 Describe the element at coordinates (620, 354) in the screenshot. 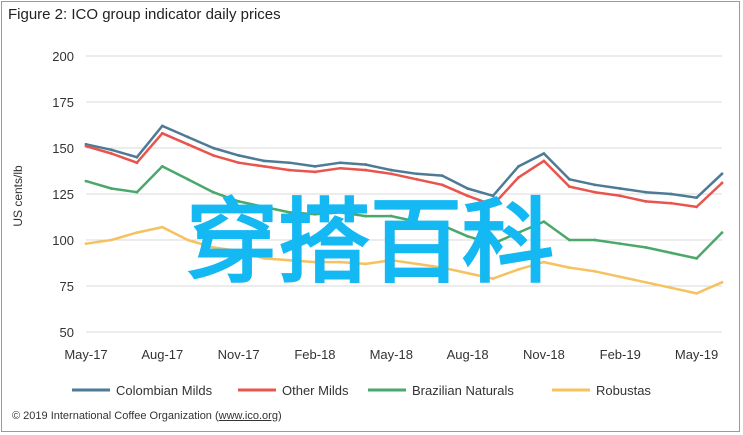

I see `x-tick-label: Feb-19` at that location.